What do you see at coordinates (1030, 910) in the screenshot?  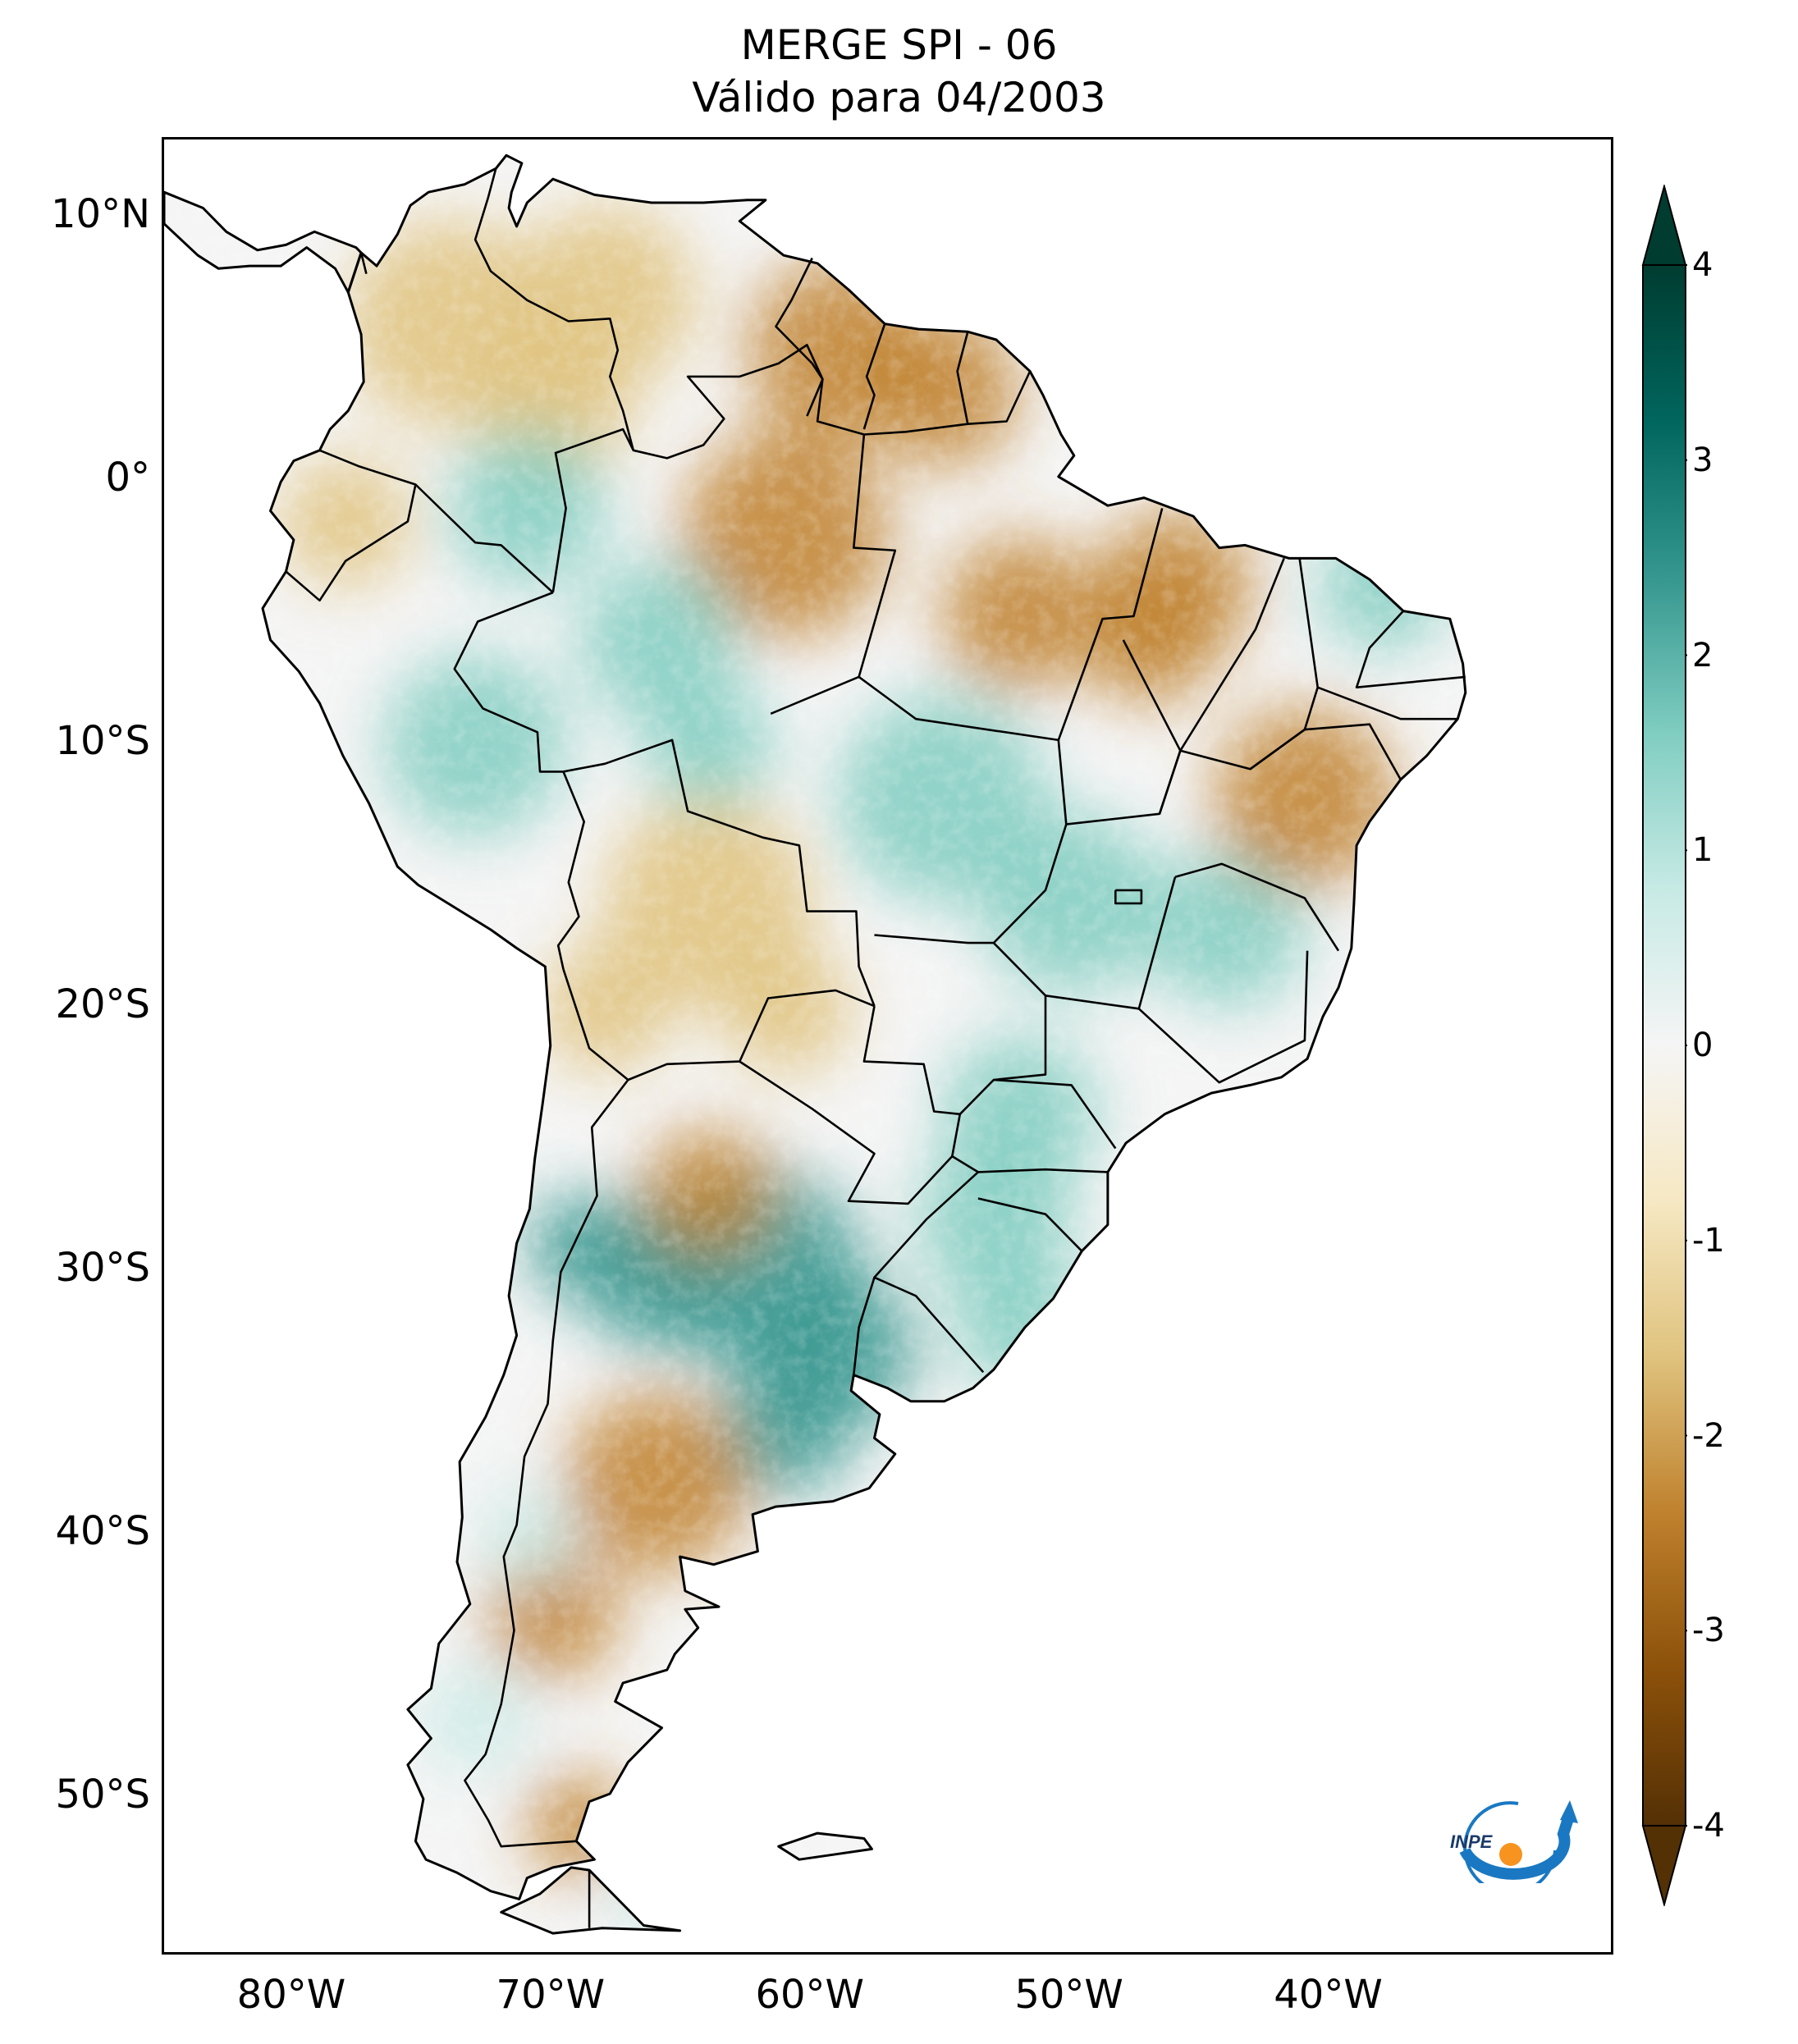 I see `state-mt-go` at bounding box center [1030, 910].